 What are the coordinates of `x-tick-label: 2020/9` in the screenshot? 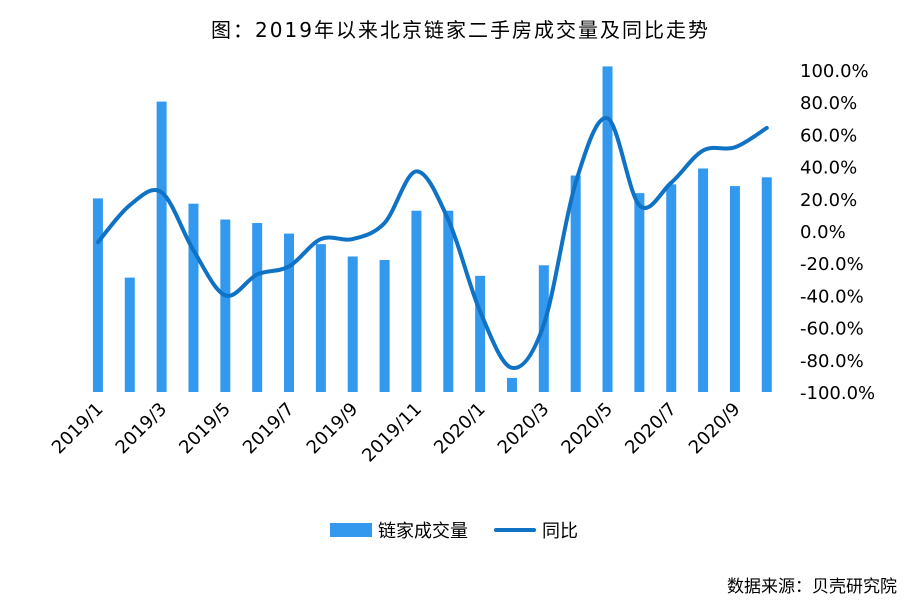 It's located at (715, 429).